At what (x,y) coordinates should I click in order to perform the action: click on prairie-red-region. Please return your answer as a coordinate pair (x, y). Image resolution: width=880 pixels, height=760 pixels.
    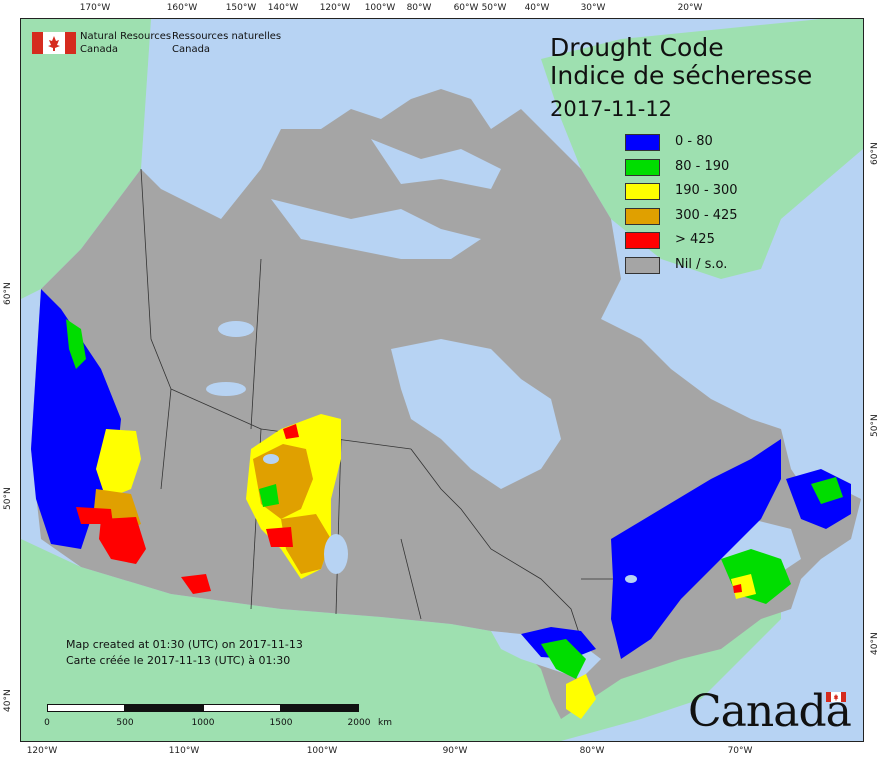
    Looking at the image, I should click on (279, 537).